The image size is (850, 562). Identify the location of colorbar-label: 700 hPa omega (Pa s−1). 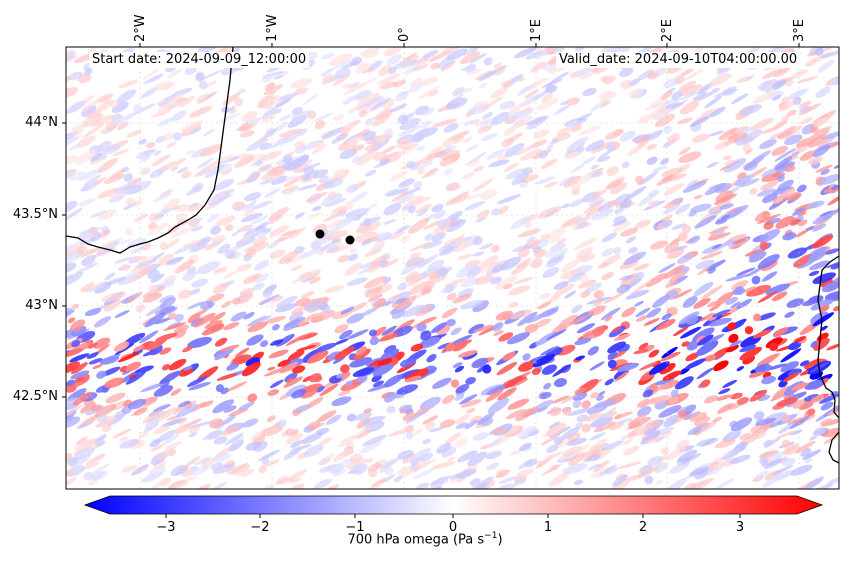
(425, 539).